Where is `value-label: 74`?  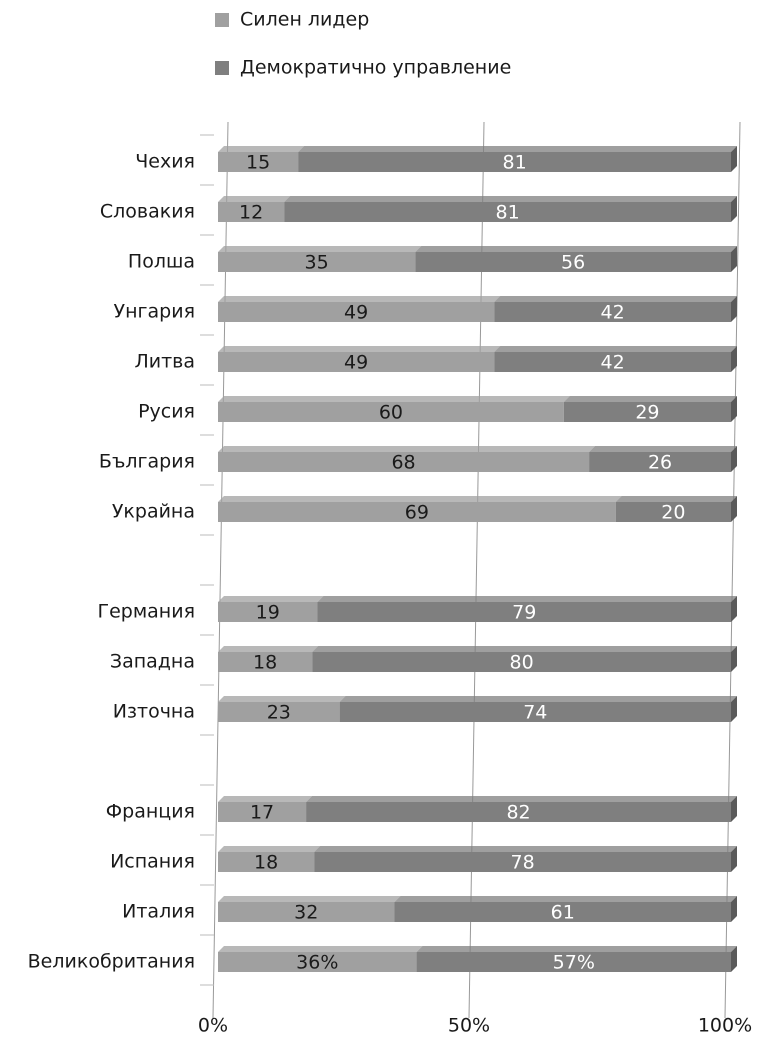
value-label: 74 is located at coordinates (535, 713).